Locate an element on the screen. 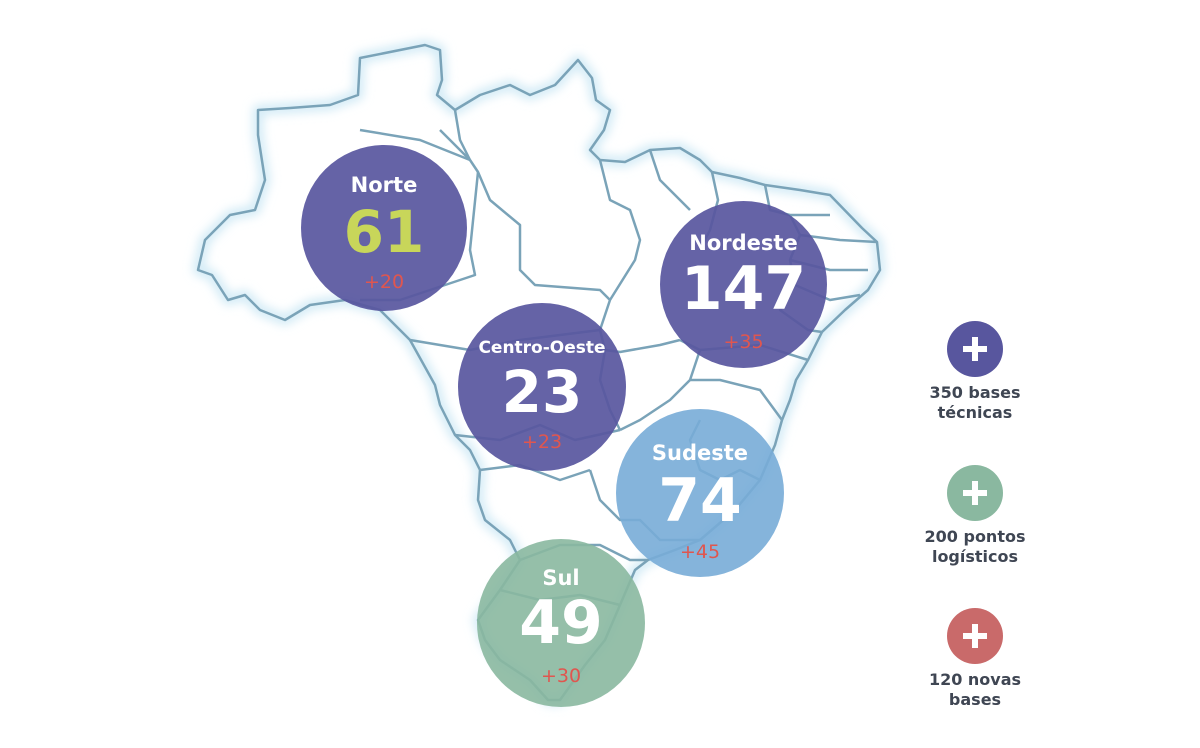 Image resolution: width=1200 pixels, height=748 pixels. region-added-centro-oeste: +23 is located at coordinates (542, 442).